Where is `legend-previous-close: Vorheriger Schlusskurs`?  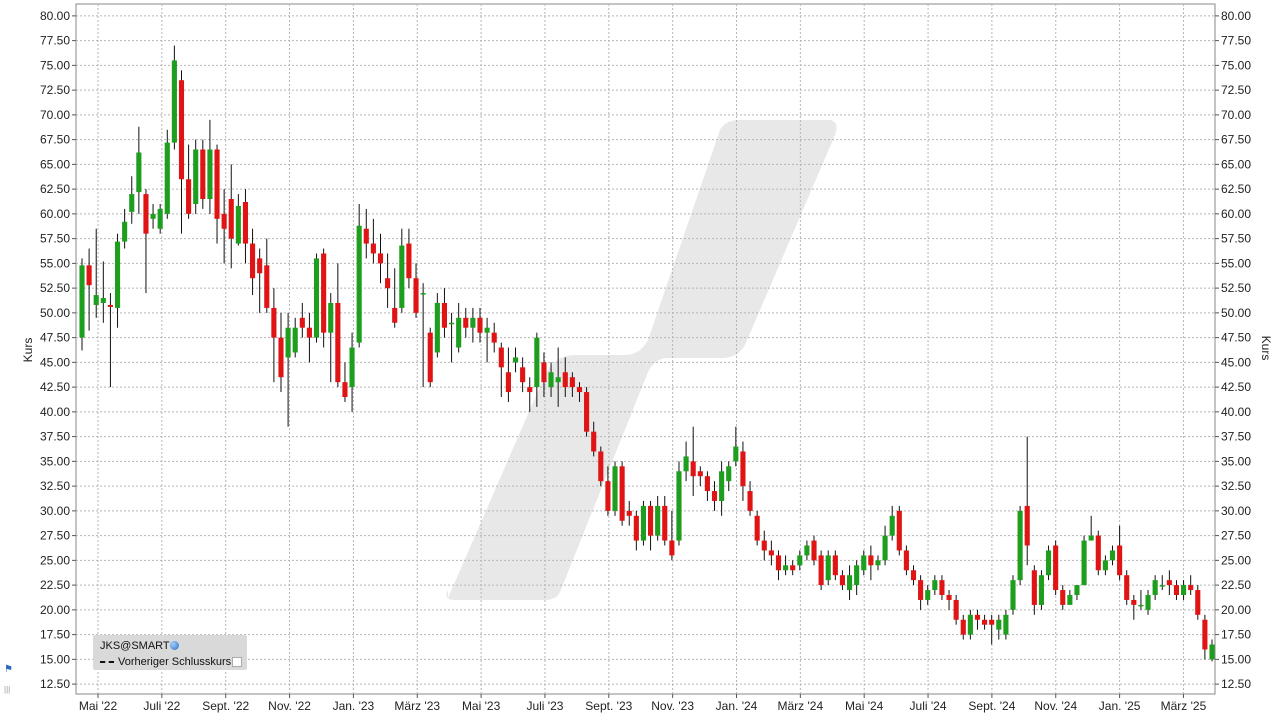 legend-previous-close: Vorheriger Schlusskurs is located at coordinates (165, 662).